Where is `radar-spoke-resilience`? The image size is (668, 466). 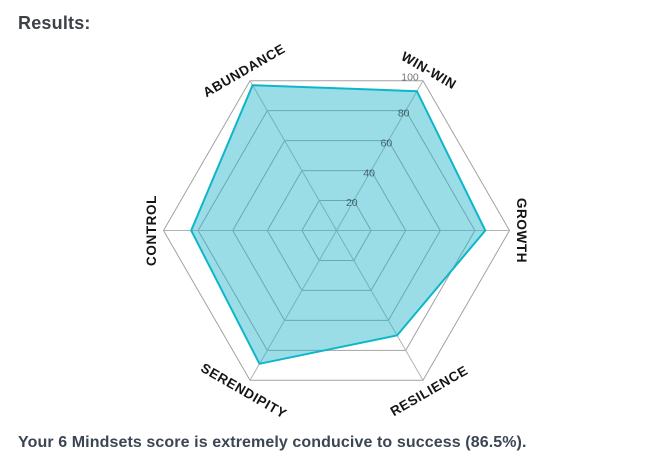 radar-spoke-resilience is located at coordinates (380, 305).